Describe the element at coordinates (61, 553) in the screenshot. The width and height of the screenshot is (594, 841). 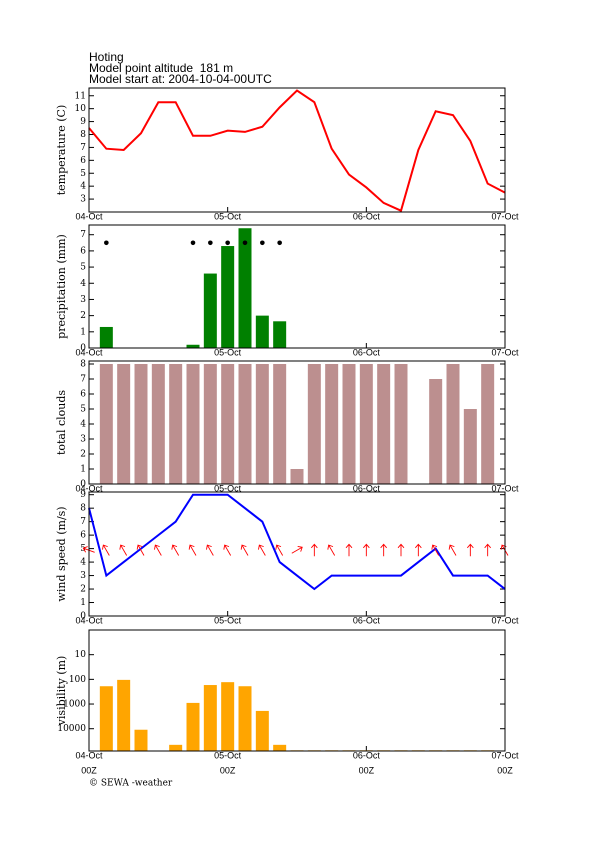
I see `y-axis-label: wind speed (m/s)` at that location.